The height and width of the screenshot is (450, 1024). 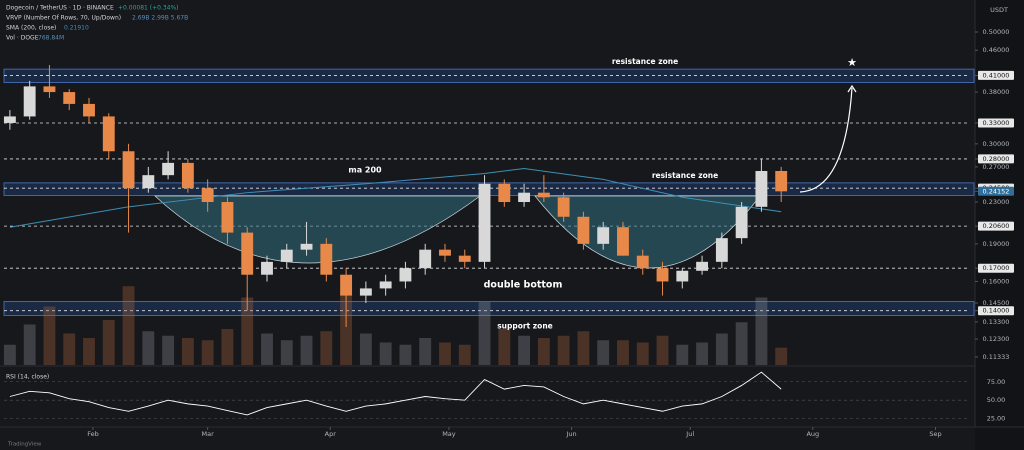 I want to click on y-tick-label: 0.46000, so click(x=996, y=50).